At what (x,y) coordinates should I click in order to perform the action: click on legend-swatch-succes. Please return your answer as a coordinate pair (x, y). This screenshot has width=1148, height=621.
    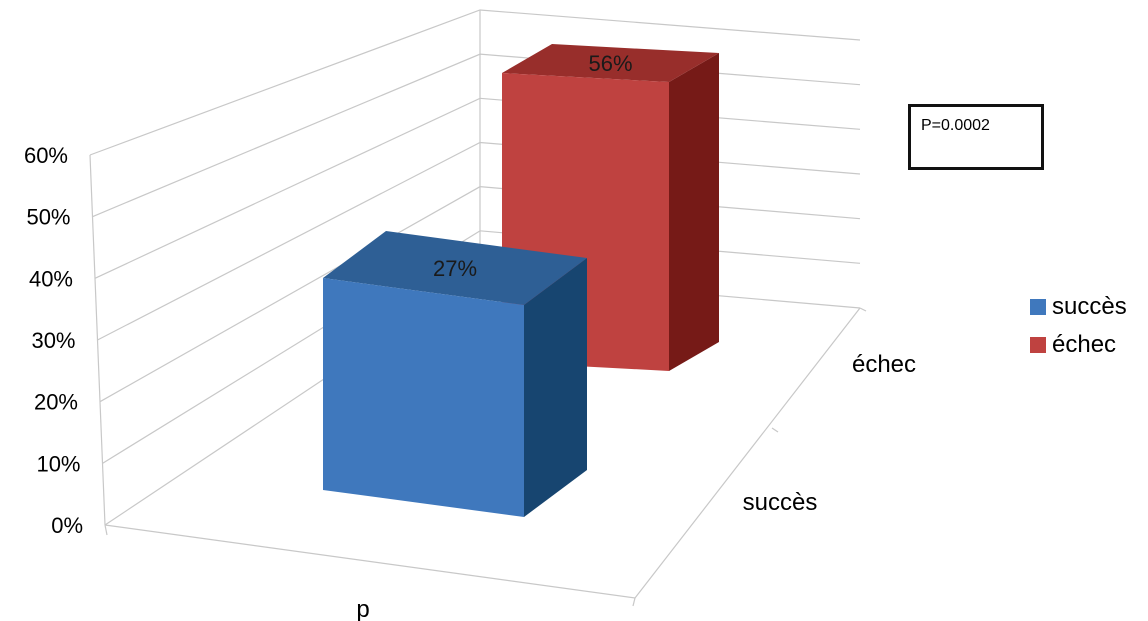
    Looking at the image, I should click on (1038, 307).